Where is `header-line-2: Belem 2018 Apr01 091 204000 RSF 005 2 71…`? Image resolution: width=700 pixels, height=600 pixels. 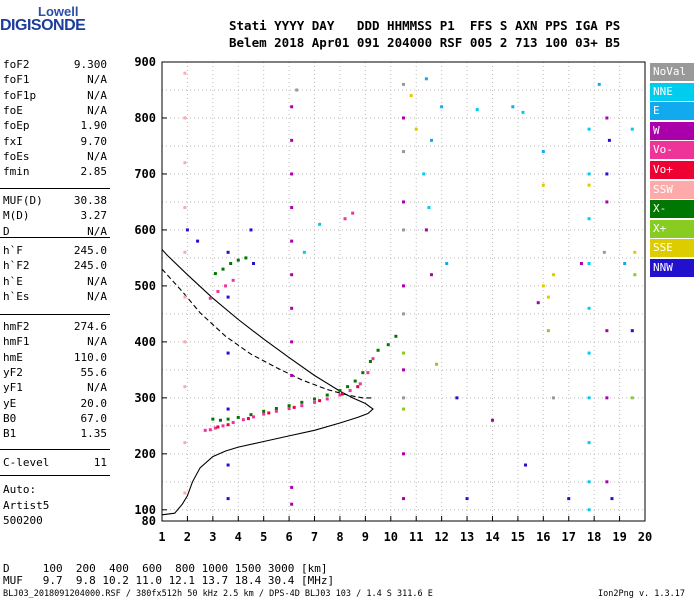 header-line-2: Belem 2018 Apr01 091 204000 RSF 005 2 71… is located at coordinates (425, 42).